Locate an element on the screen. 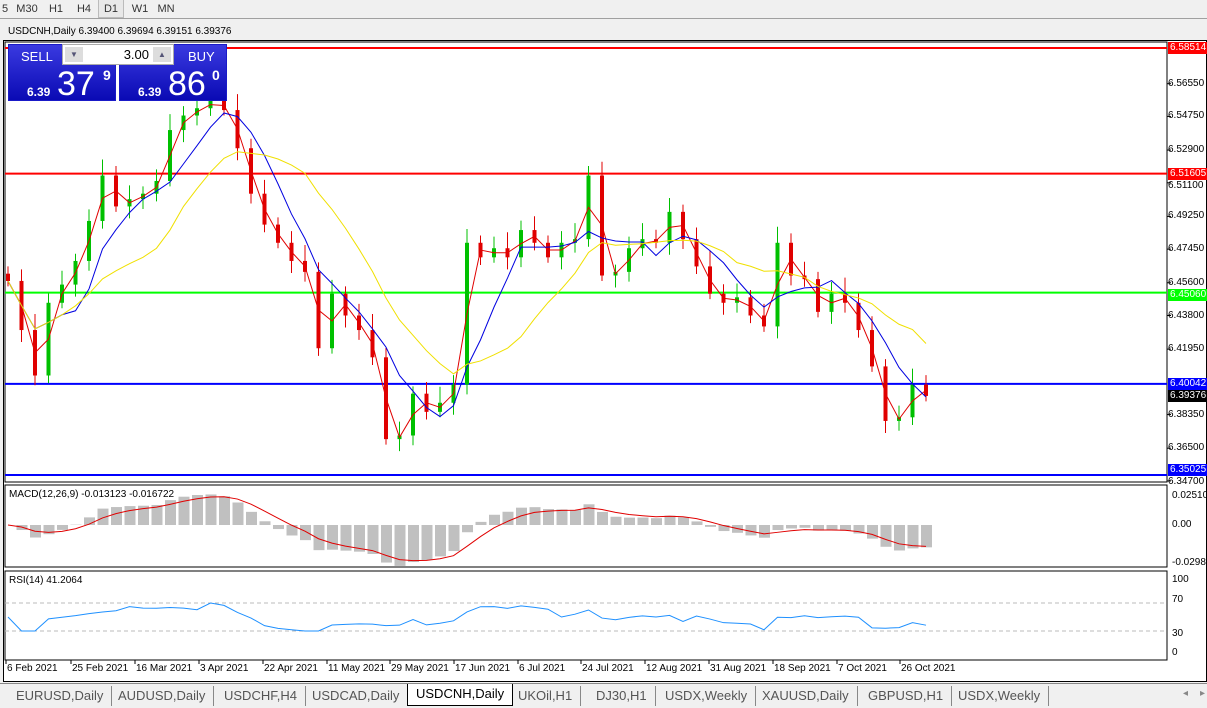  sell-sup: 9 is located at coordinates (107, 75).